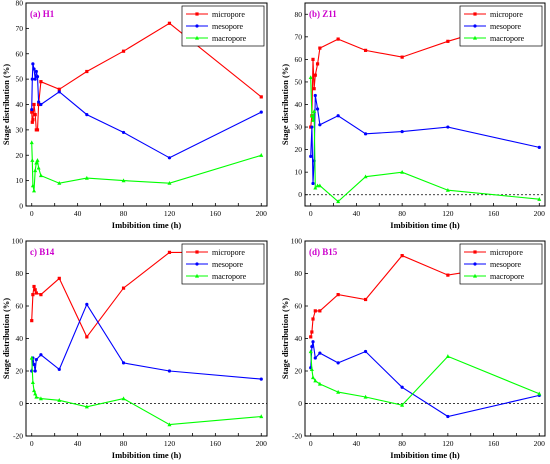 This screenshot has width=550, height=464. I want to click on x-tick-label: 160, so click(494, 443).